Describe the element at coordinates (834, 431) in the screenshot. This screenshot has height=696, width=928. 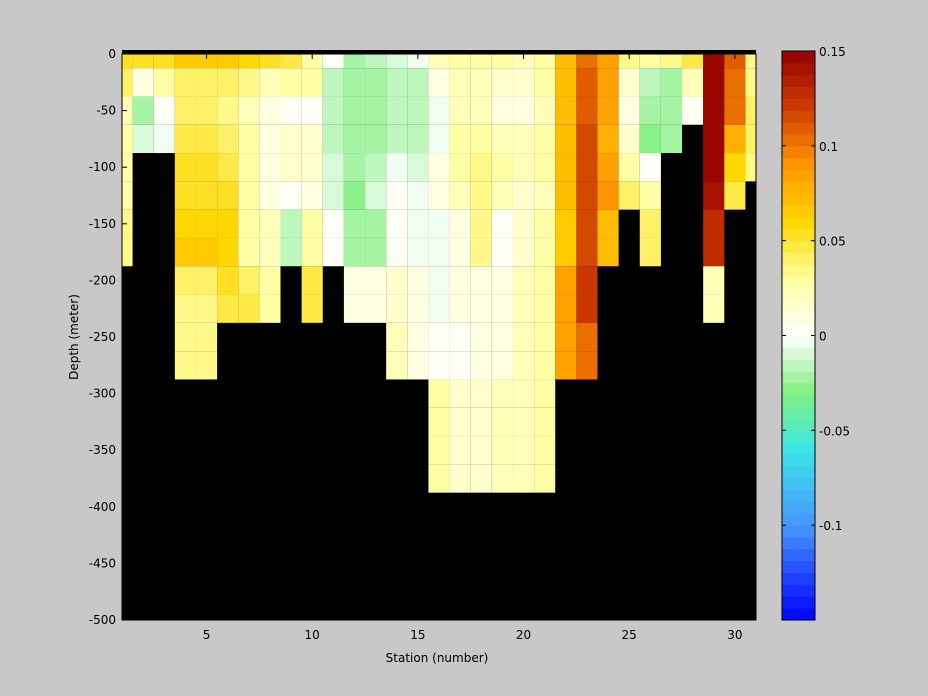
I see `colorbar-tick-label: -0.05` at that location.